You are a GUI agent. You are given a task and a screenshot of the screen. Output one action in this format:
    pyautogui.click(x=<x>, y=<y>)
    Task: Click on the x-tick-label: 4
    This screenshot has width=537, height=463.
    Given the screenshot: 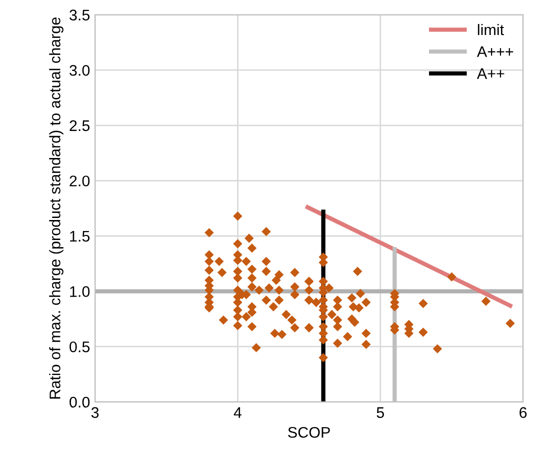 What is the action you would take?
    pyautogui.click(x=238, y=412)
    